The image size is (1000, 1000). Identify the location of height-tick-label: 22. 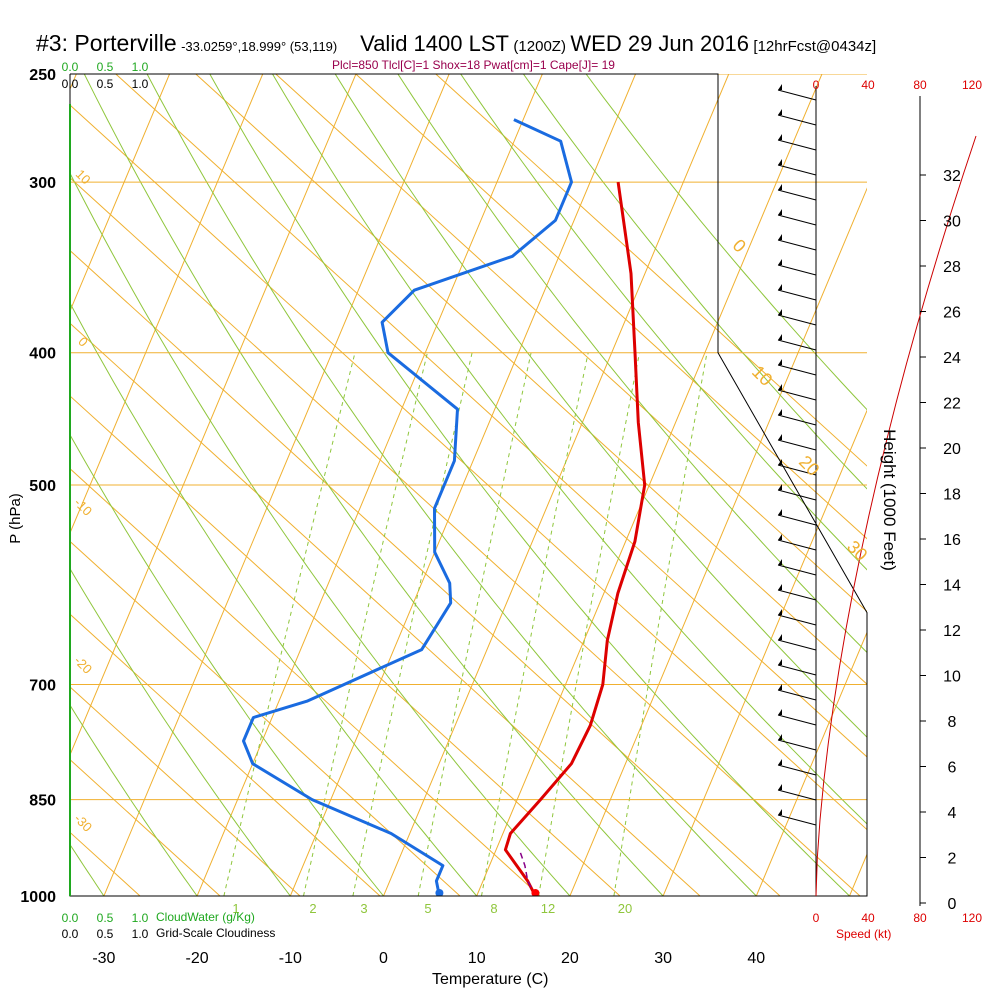
(952, 404).